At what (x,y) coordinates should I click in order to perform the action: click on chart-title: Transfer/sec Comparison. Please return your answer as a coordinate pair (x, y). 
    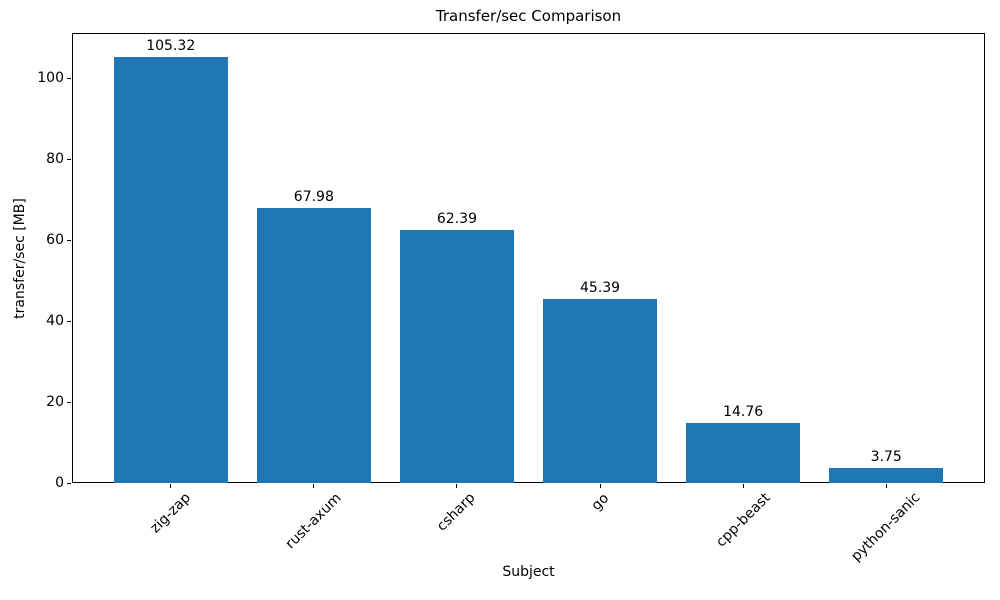
    Looking at the image, I should click on (528, 16).